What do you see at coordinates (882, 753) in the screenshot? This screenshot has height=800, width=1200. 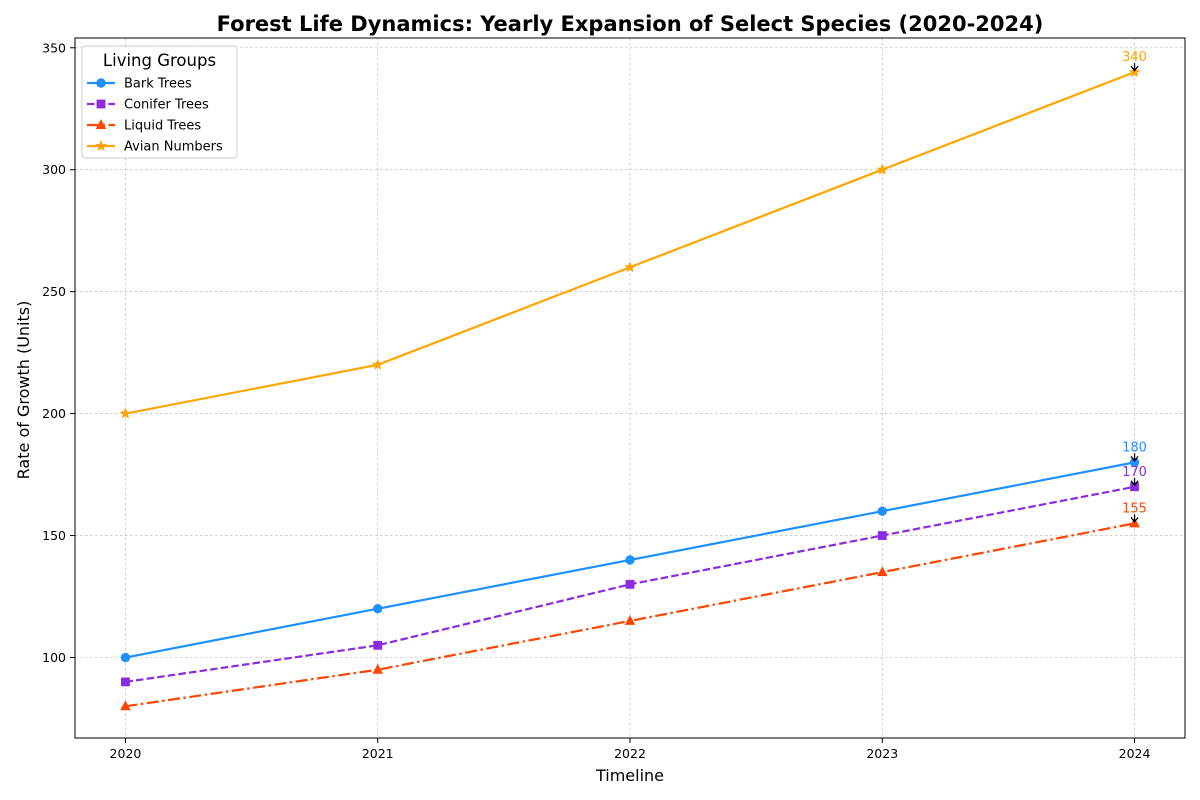 I see `x-tick-label: 2023` at bounding box center [882, 753].